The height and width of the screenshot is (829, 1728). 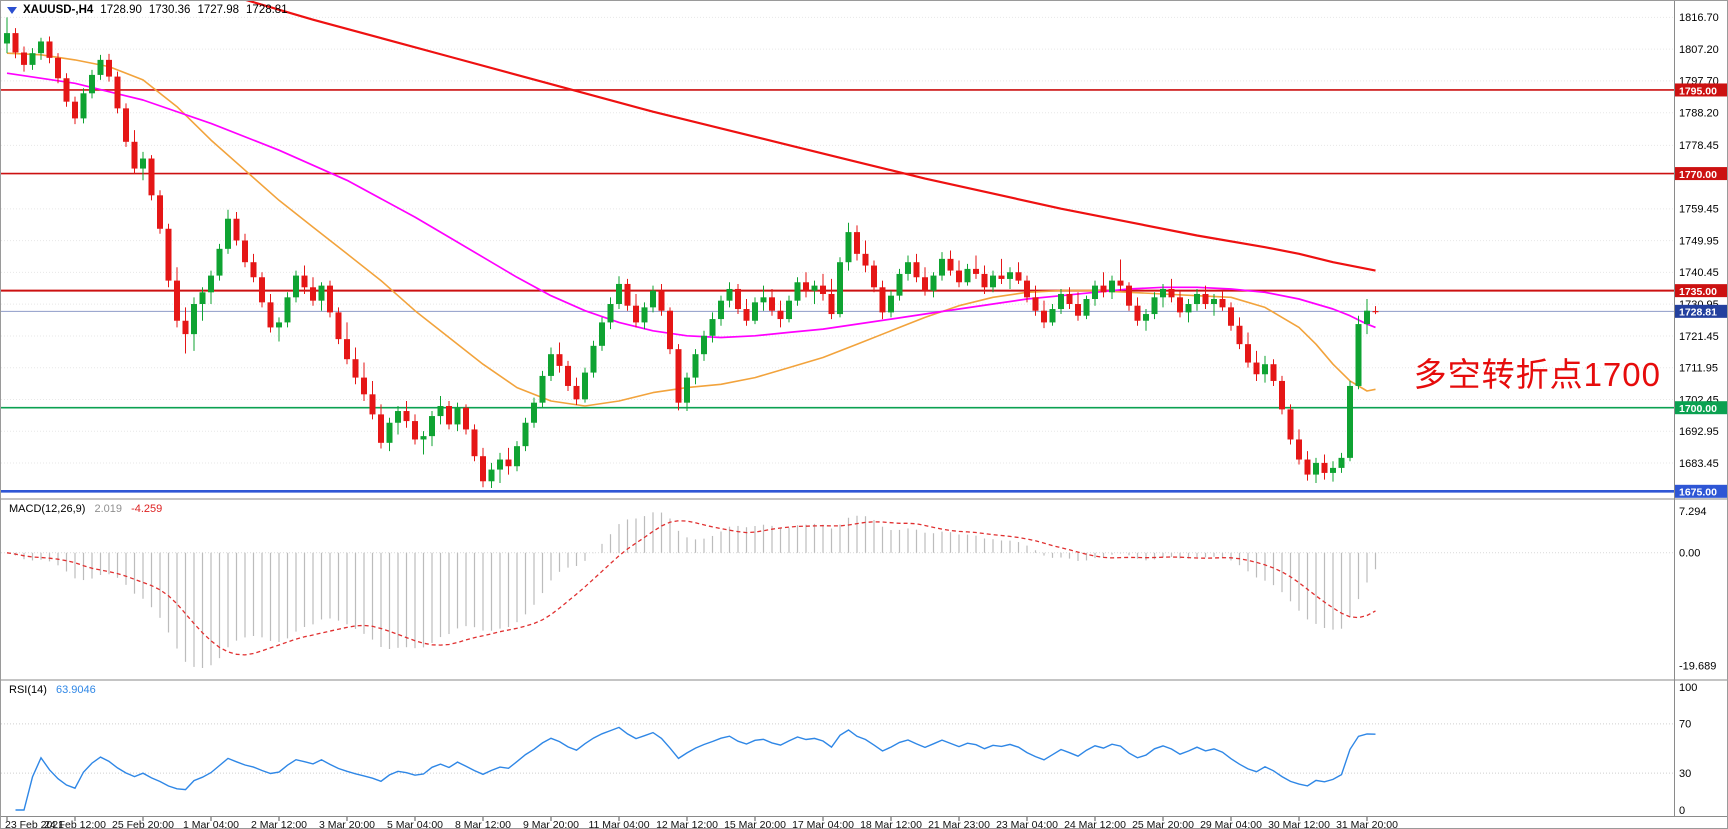 I want to click on time-label: 2 Mar 12:00, so click(x=279, y=824).